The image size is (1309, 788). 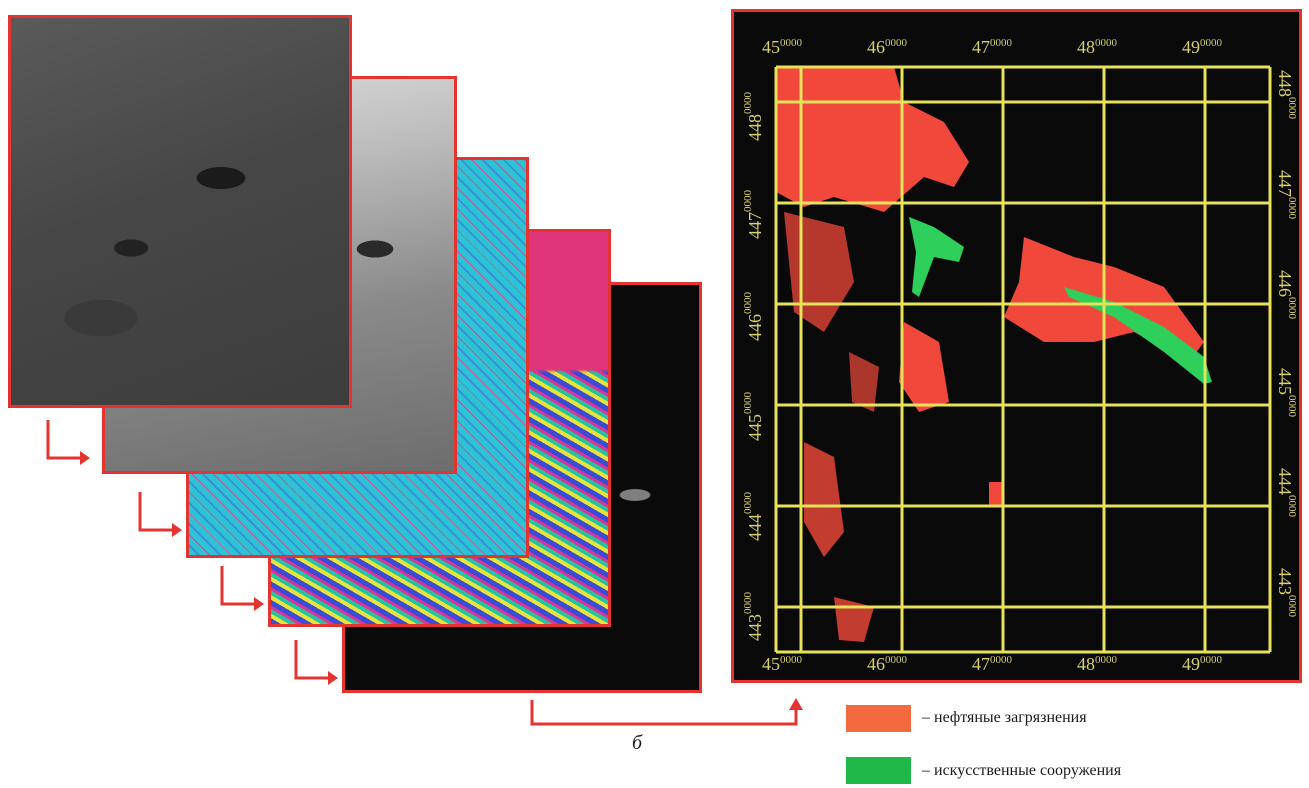 What do you see at coordinates (1286, 592) in the screenshot?
I see `right-label-6: 4430000` at bounding box center [1286, 592].